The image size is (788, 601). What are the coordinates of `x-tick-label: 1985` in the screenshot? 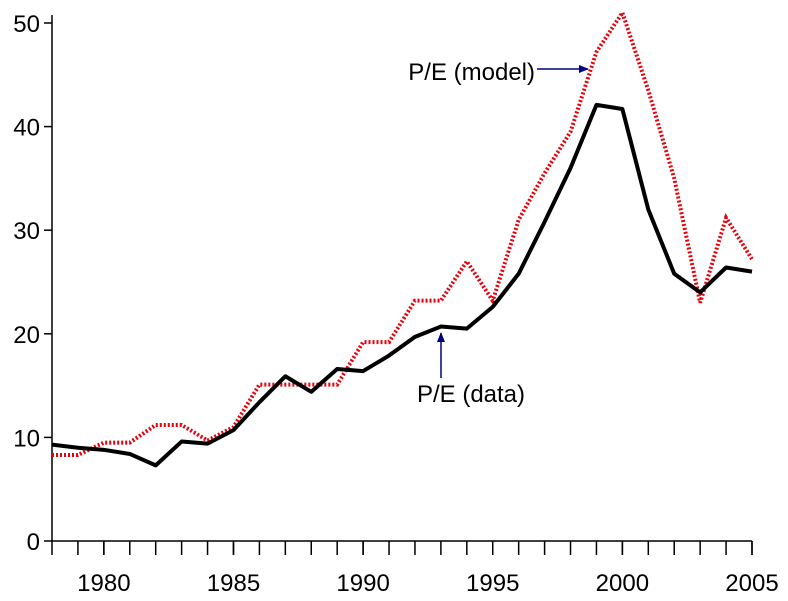 It's located at (233, 583).